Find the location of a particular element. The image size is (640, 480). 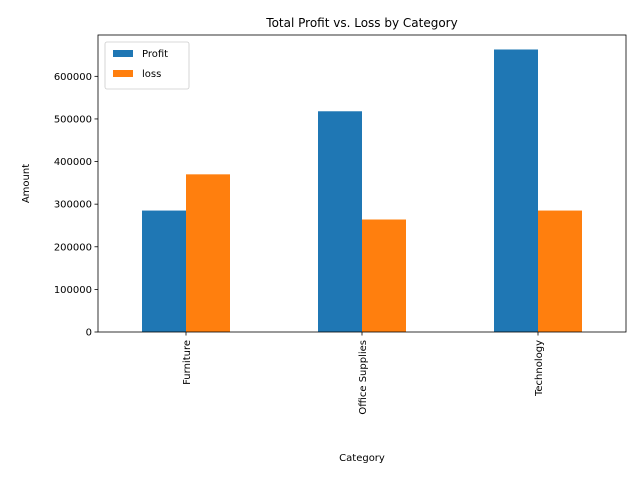

y-tick-label: 300000 is located at coordinates (73, 205).